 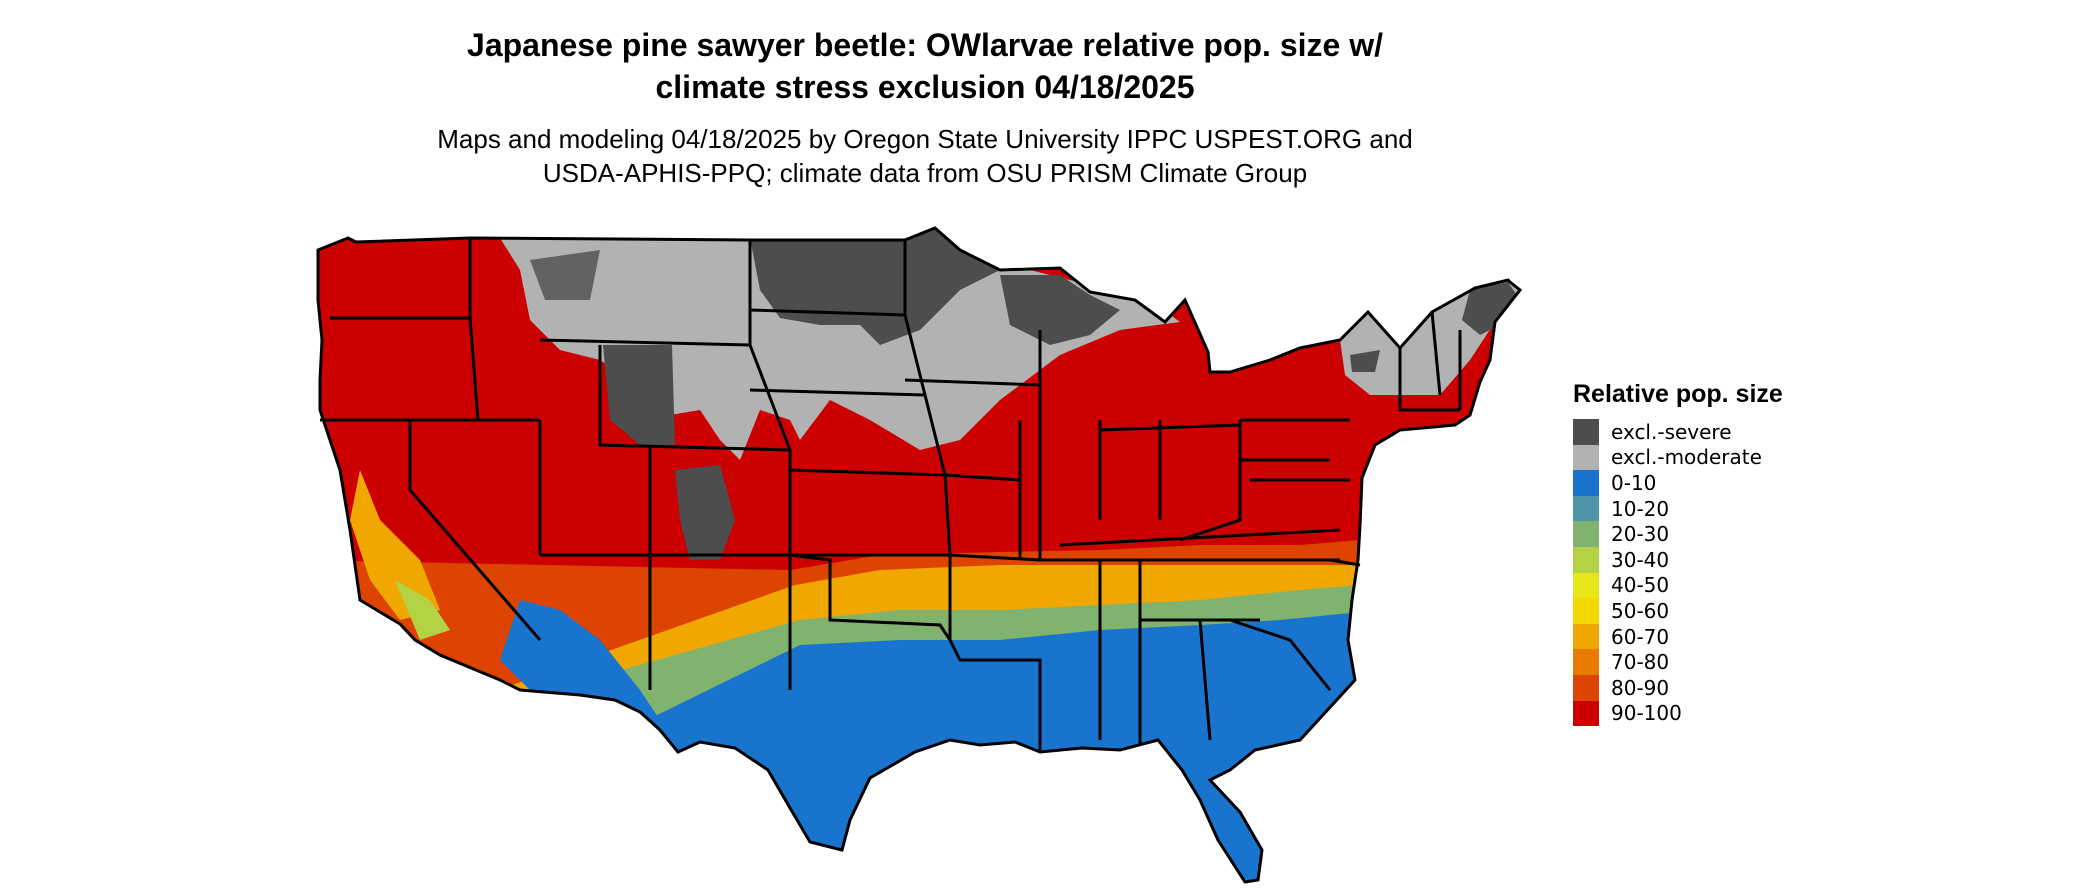 What do you see at coordinates (1640, 585) in the screenshot?
I see `legend-label: 40-50` at bounding box center [1640, 585].